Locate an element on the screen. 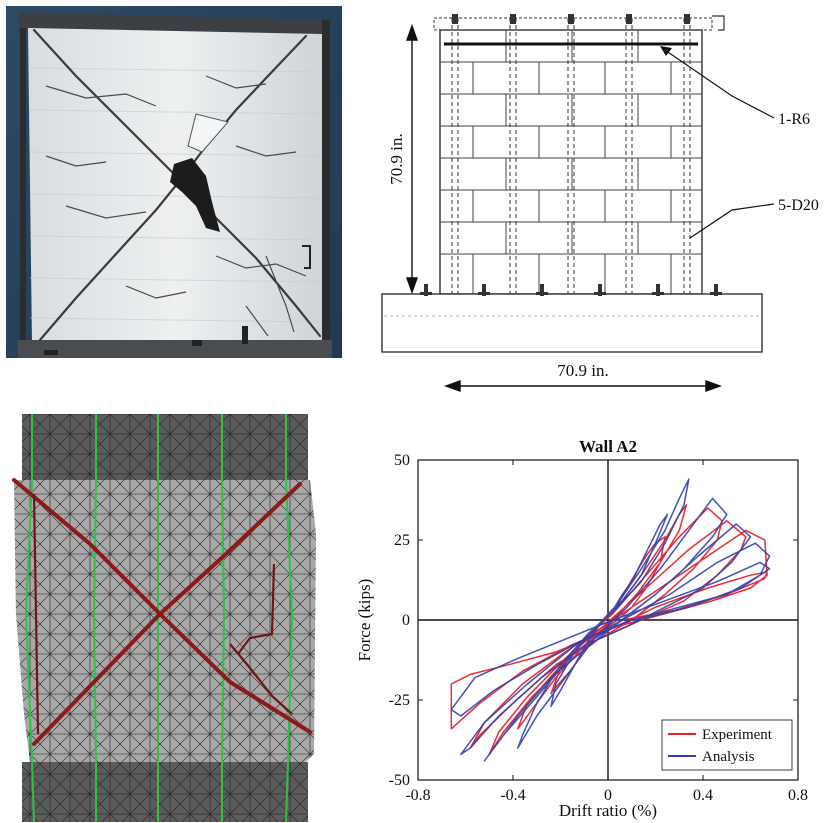 The height and width of the screenshot is (823, 838). width-dimension-label: 70.9 in. is located at coordinates (582, 370).